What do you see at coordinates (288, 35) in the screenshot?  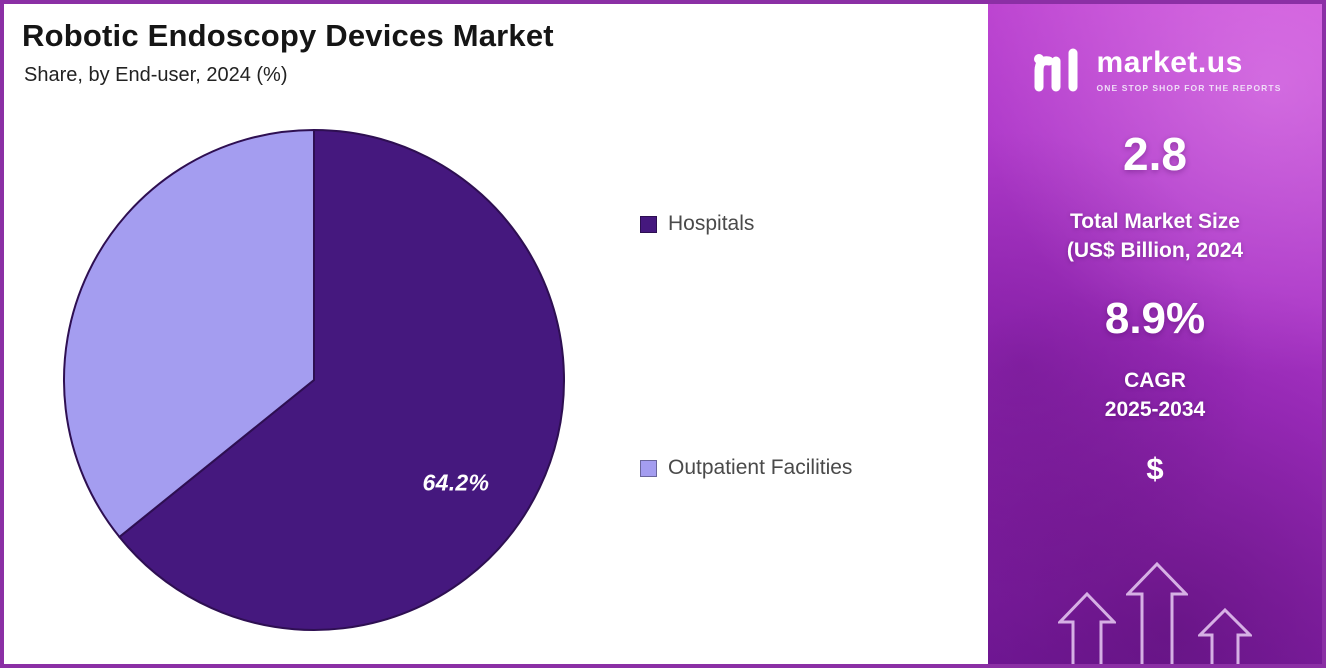 I see `page-title: Robotic Endoscopy Devices Market` at bounding box center [288, 35].